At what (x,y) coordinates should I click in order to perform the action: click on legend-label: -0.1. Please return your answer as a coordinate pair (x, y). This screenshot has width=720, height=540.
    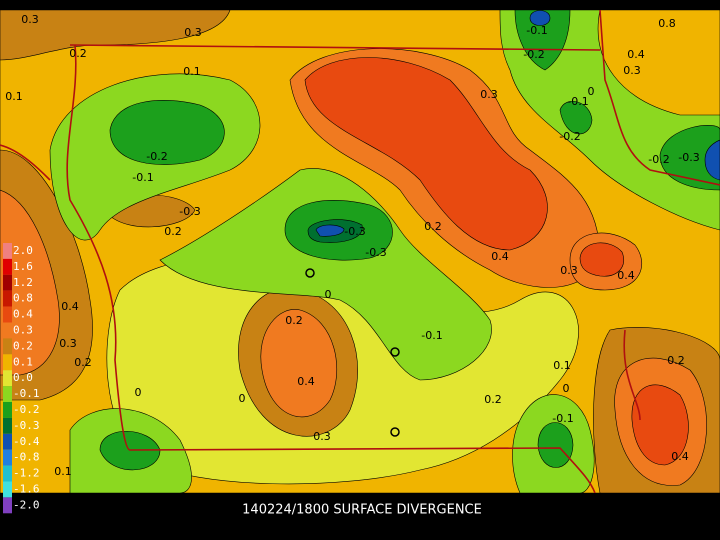
    Looking at the image, I should click on (26, 393).